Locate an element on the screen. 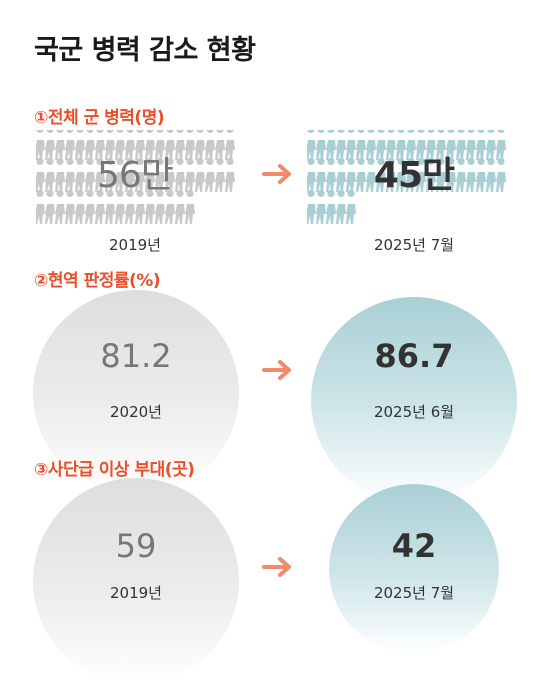 This screenshot has height=684, width=558. circle-2020-rate is located at coordinates (136, 393).